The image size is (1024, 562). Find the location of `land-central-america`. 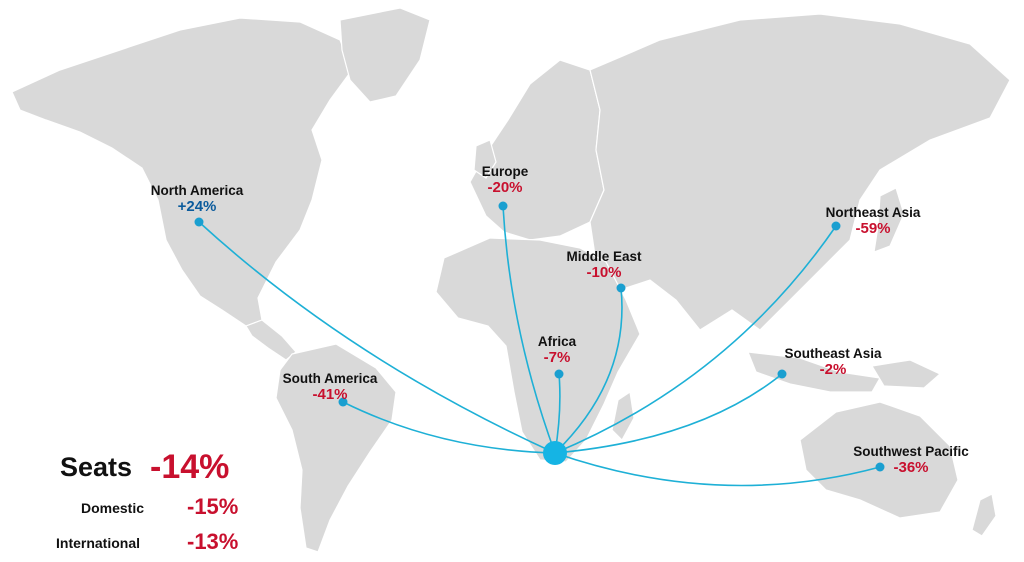

land-central-america is located at coordinates (271, 340).